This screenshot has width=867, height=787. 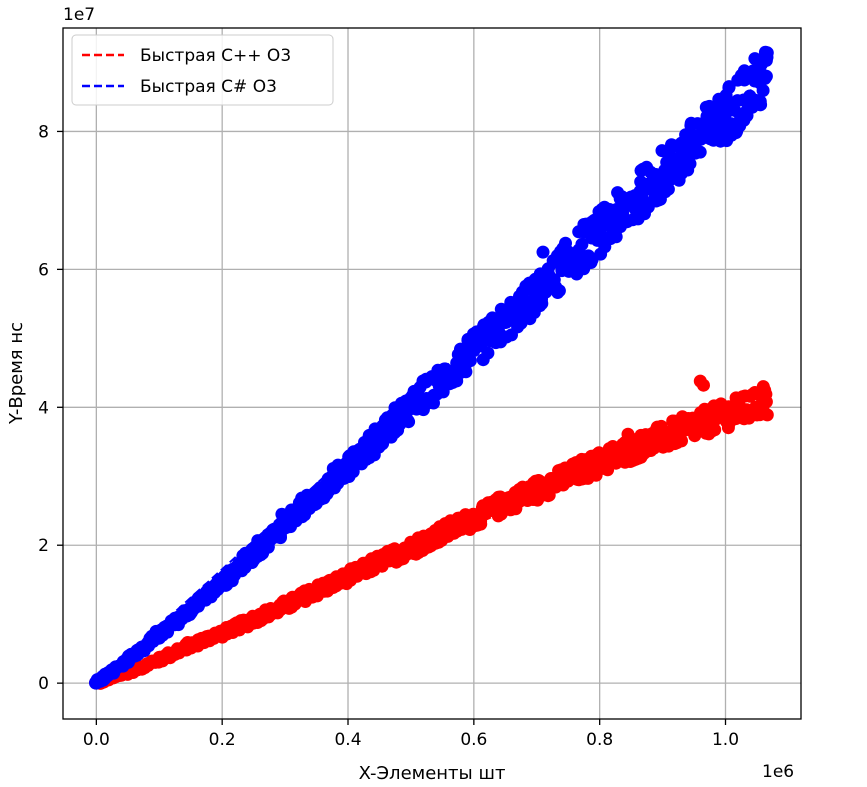 I want to click on x-tick-label: 0.2, so click(x=222, y=740).